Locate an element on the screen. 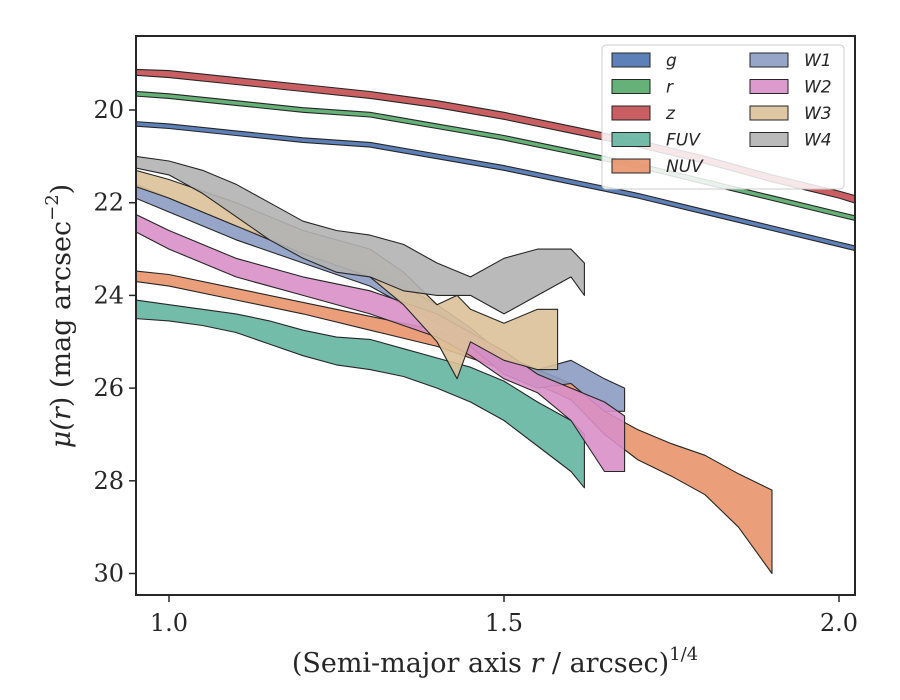 This screenshot has height=700, width=900. legend-swatch-z is located at coordinates (631, 113).